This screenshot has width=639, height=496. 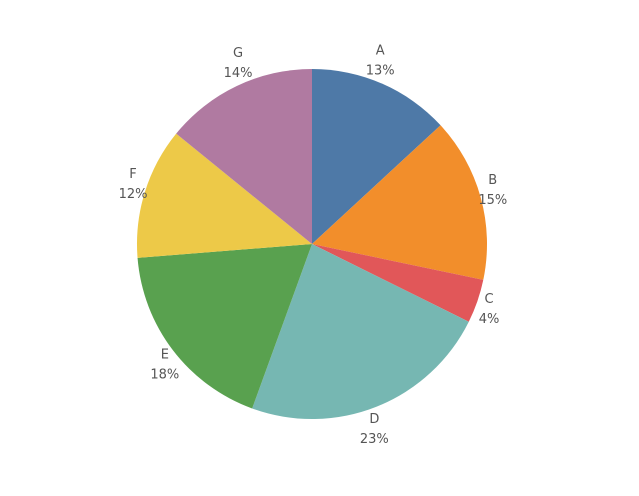 What do you see at coordinates (238, 73) in the screenshot?
I see `slice-value-label: 14%` at bounding box center [238, 73].